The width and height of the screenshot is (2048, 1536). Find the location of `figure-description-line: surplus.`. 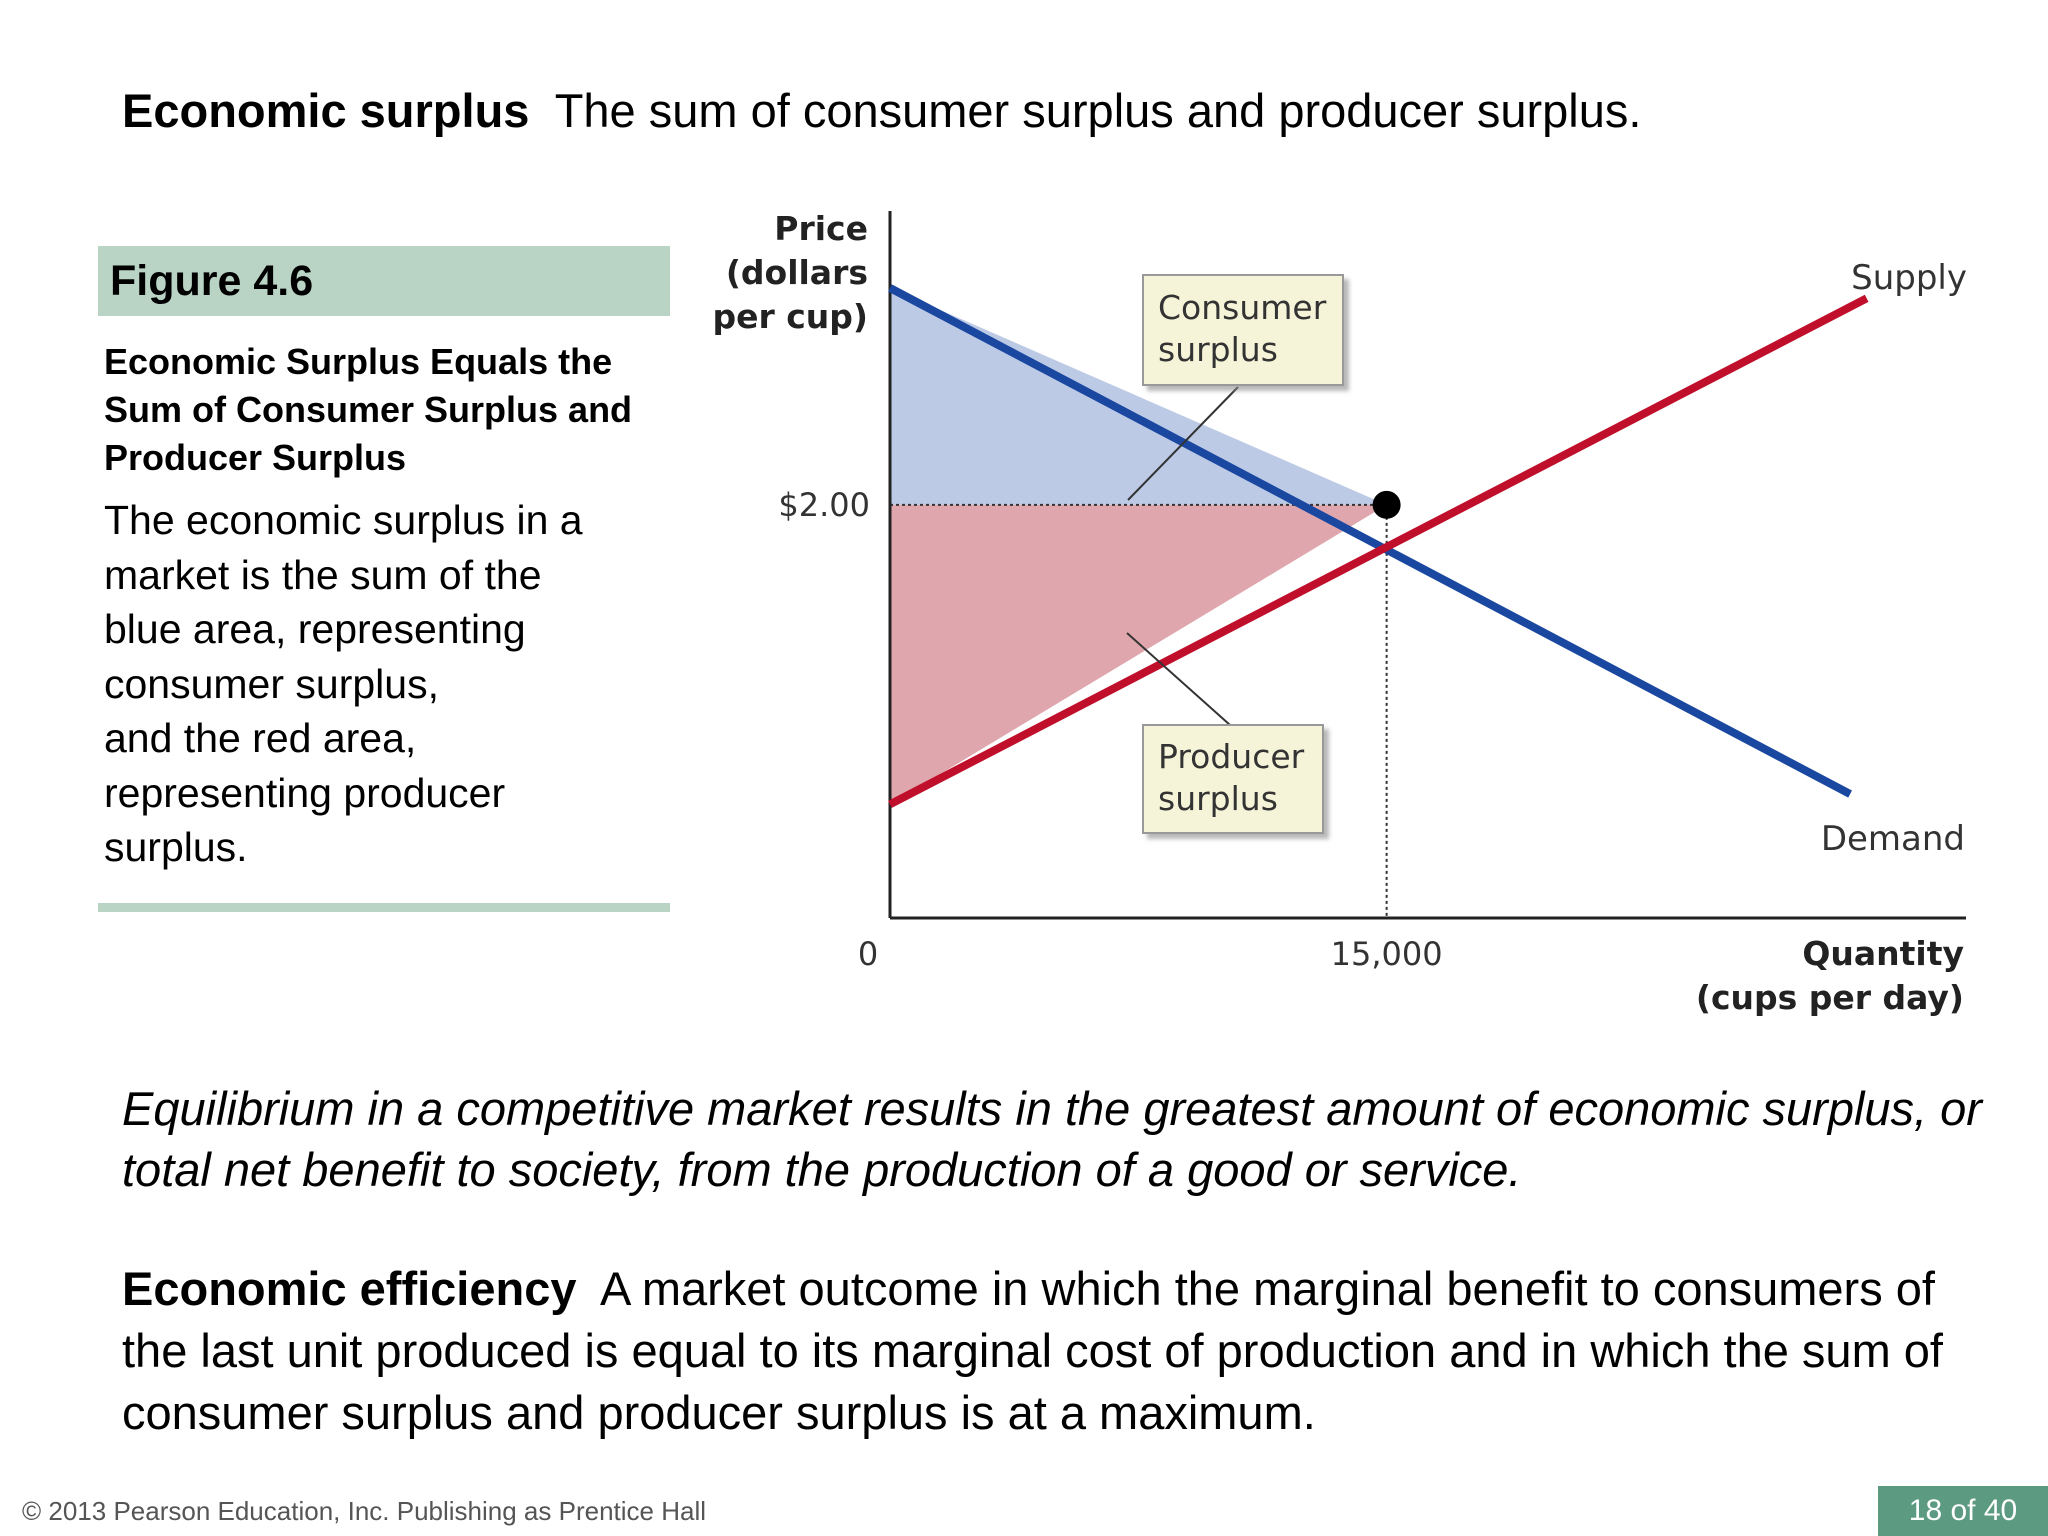

figure-description-line: surplus. is located at coordinates (176, 847).